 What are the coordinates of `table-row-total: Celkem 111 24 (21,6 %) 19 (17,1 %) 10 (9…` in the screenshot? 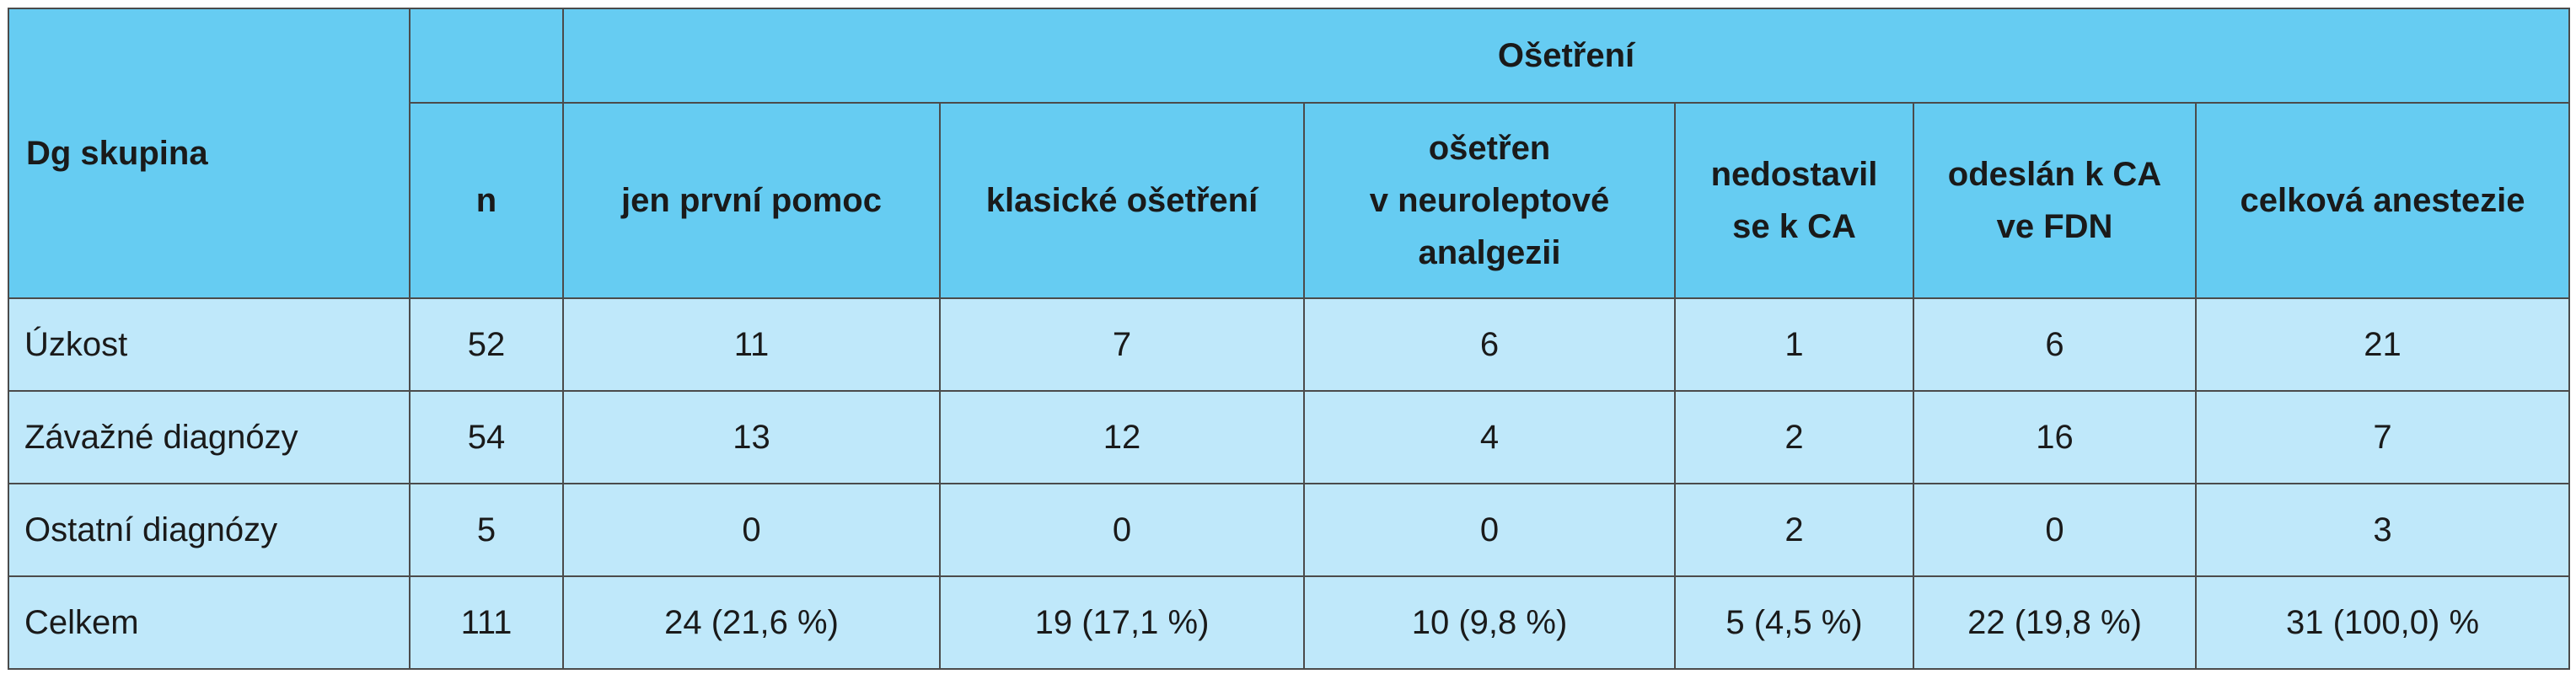 It's located at (1289, 622).